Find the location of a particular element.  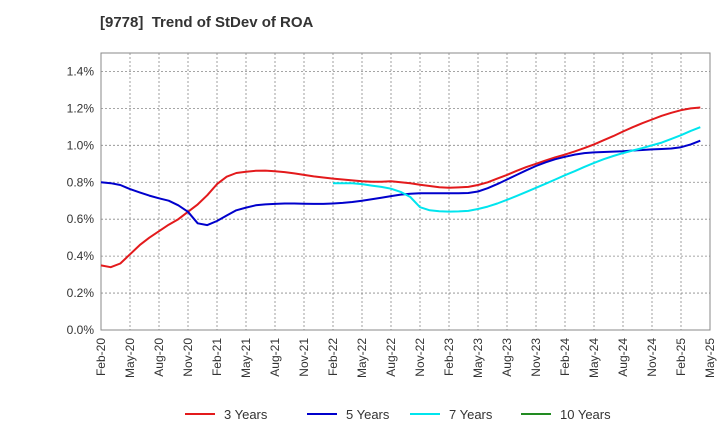

x-tick-label: Aug-21 is located at coordinates (275, 357).